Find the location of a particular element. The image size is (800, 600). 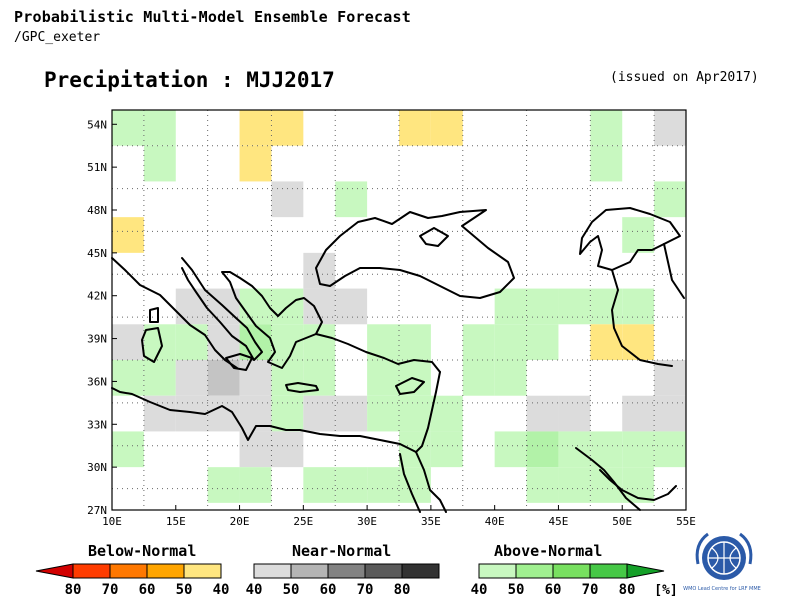

y-tick-label: 45N is located at coordinates (97, 253).